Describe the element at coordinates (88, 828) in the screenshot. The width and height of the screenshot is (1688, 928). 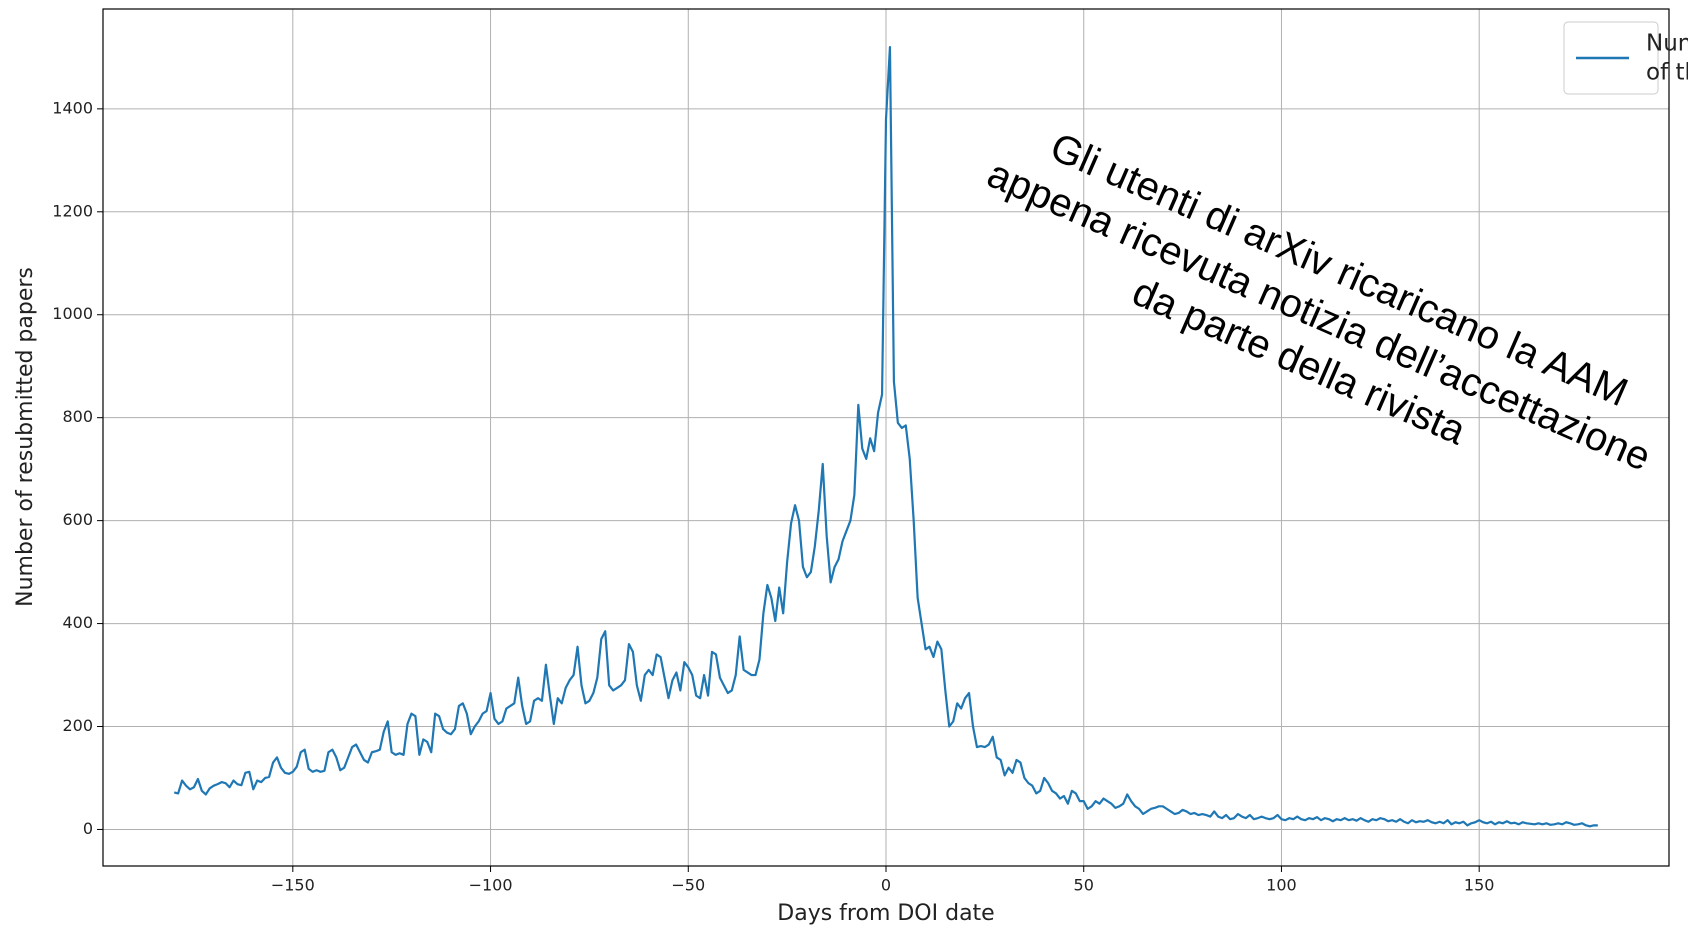
I see `y-tick-label: 0` at that location.